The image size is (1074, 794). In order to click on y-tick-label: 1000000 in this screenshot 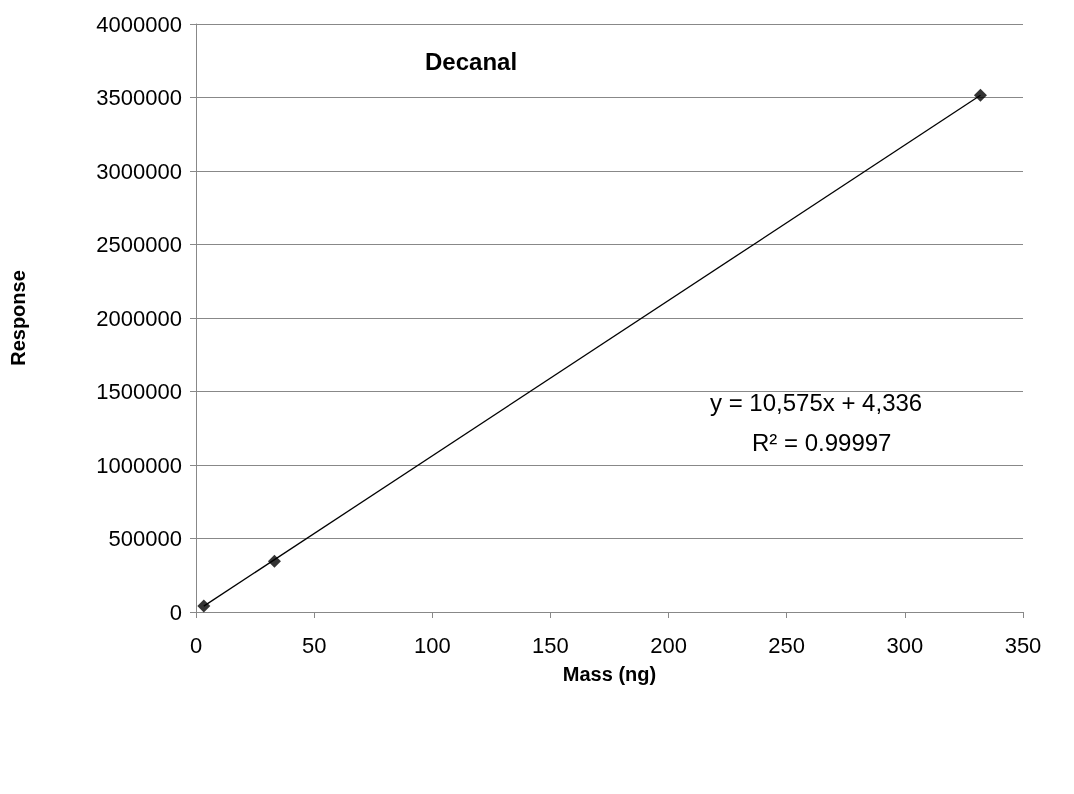, I will do `click(139, 465)`.